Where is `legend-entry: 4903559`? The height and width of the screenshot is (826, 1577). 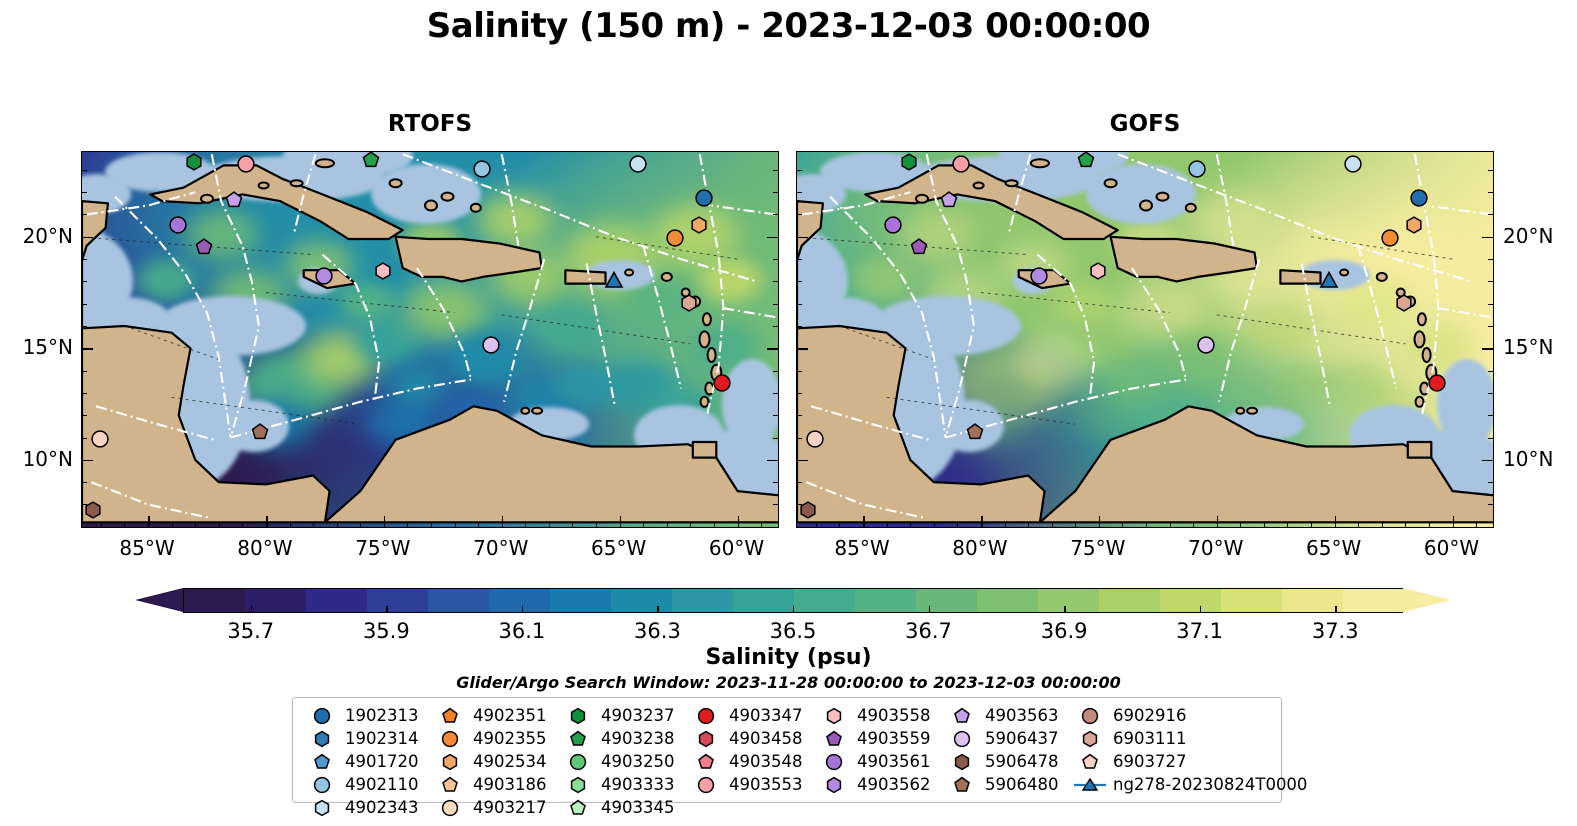 legend-entry: 4903559 is located at coordinates (874, 738).